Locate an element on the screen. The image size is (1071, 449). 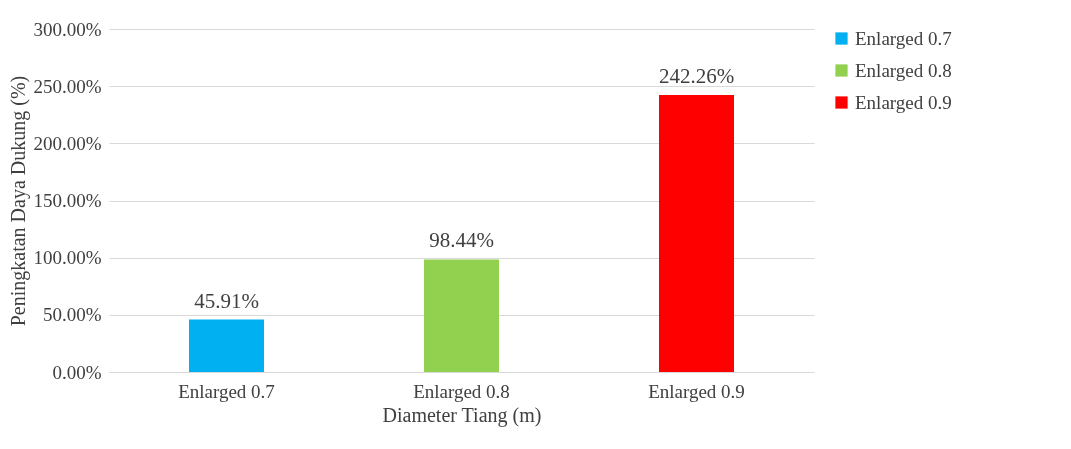
x-axis-title: Diameter Tiang (m) is located at coordinates (462, 415).